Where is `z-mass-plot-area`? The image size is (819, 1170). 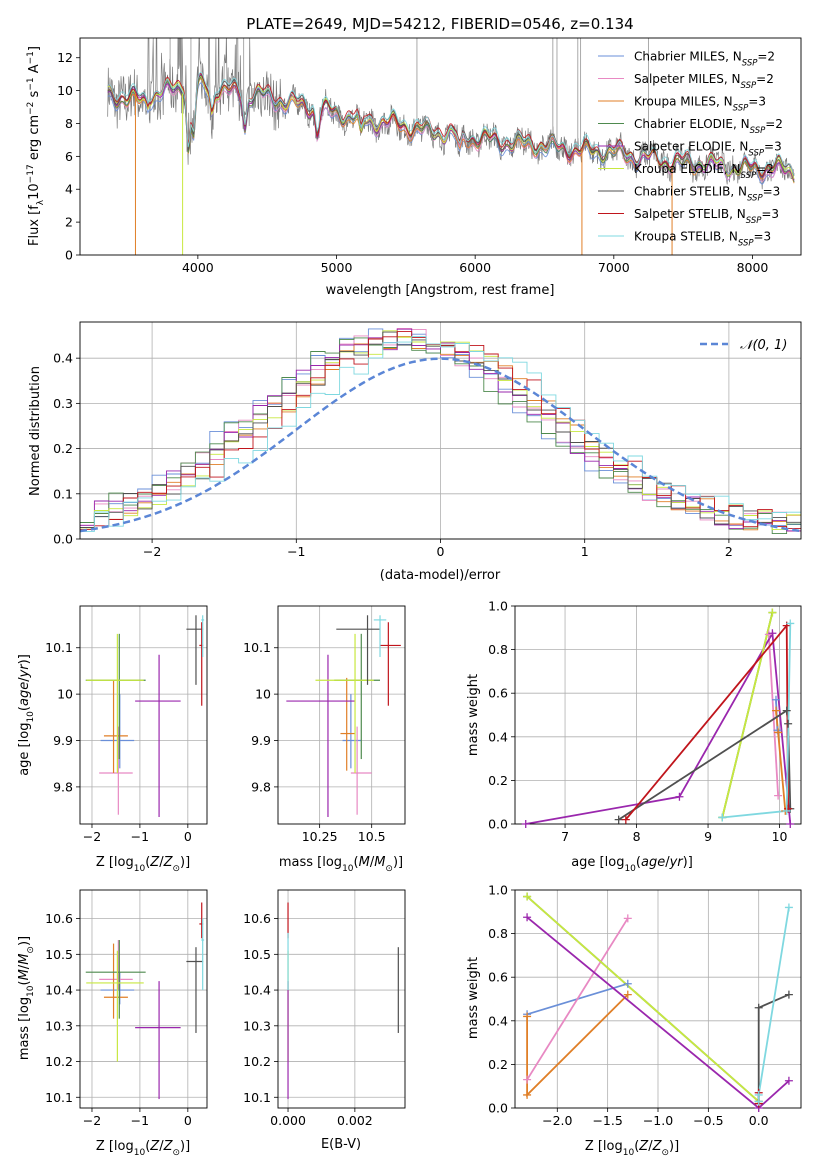
z-mass-plot-area is located at coordinates (145, 1001).